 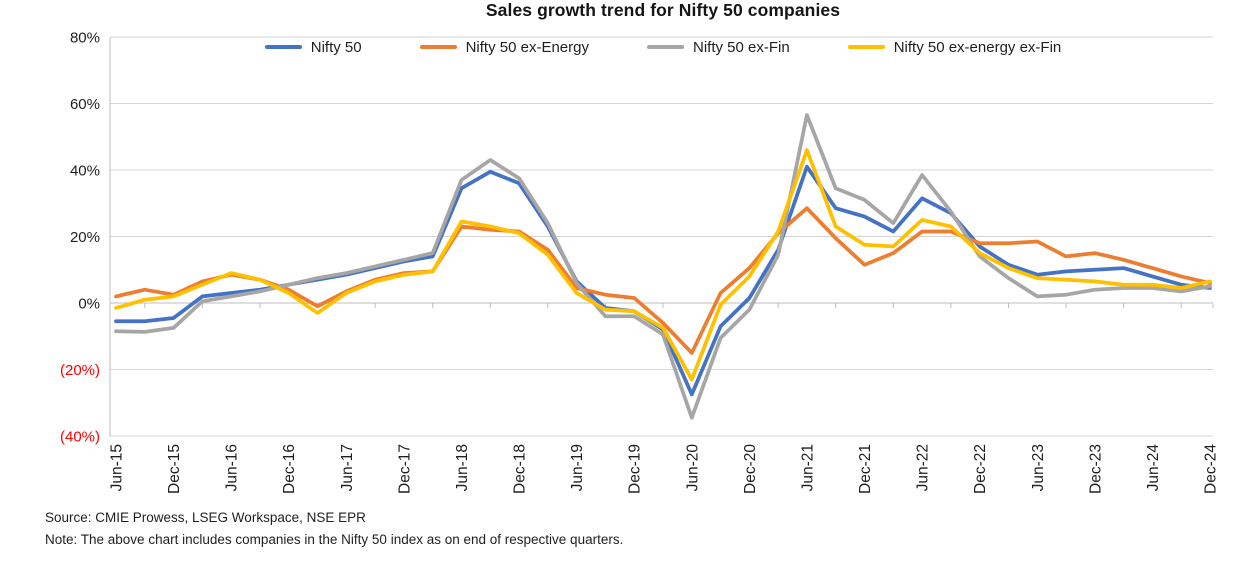 What do you see at coordinates (85, 237) in the screenshot?
I see `y-axis-label: 20%` at bounding box center [85, 237].